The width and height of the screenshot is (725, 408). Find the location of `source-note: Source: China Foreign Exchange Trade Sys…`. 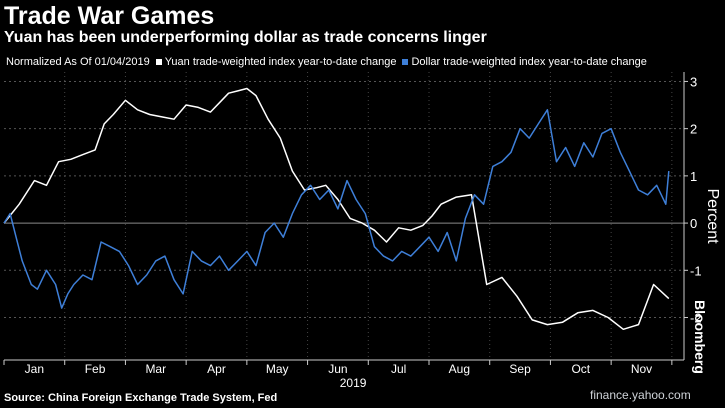

source-note: Source: China Foreign Exchange Trade Sys… is located at coordinates (141, 398).